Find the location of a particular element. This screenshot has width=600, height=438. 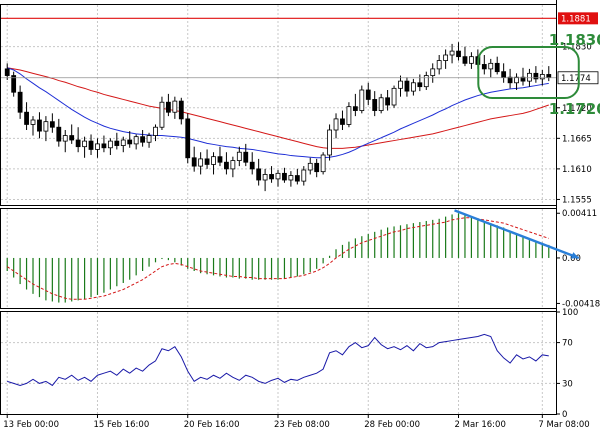

annotation-low-label: 1.1720 is located at coordinates (574, 109).